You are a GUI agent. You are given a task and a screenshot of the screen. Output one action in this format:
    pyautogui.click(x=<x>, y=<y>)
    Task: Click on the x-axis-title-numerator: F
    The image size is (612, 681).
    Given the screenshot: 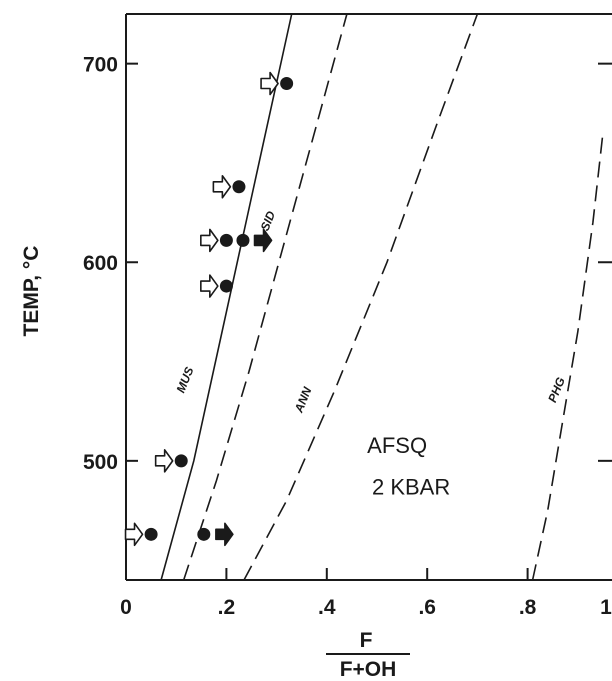 What is the action you would take?
    pyautogui.click(x=366, y=640)
    